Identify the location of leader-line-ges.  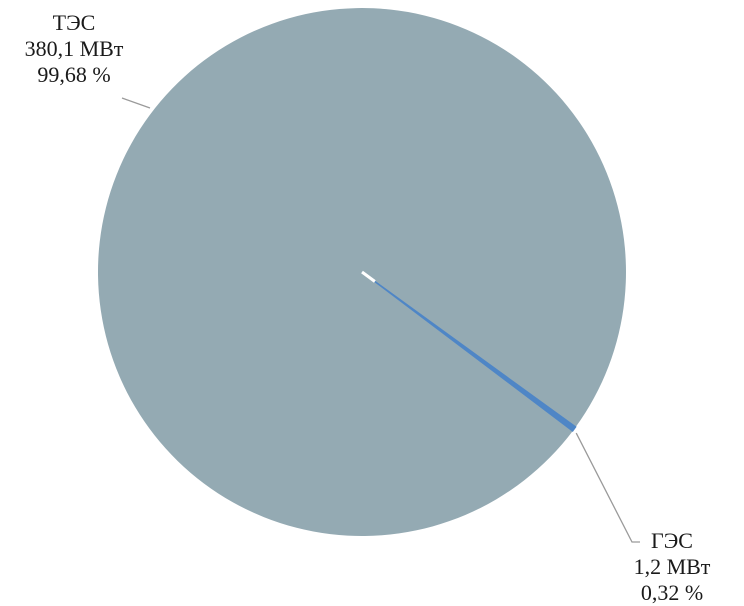
(607, 487).